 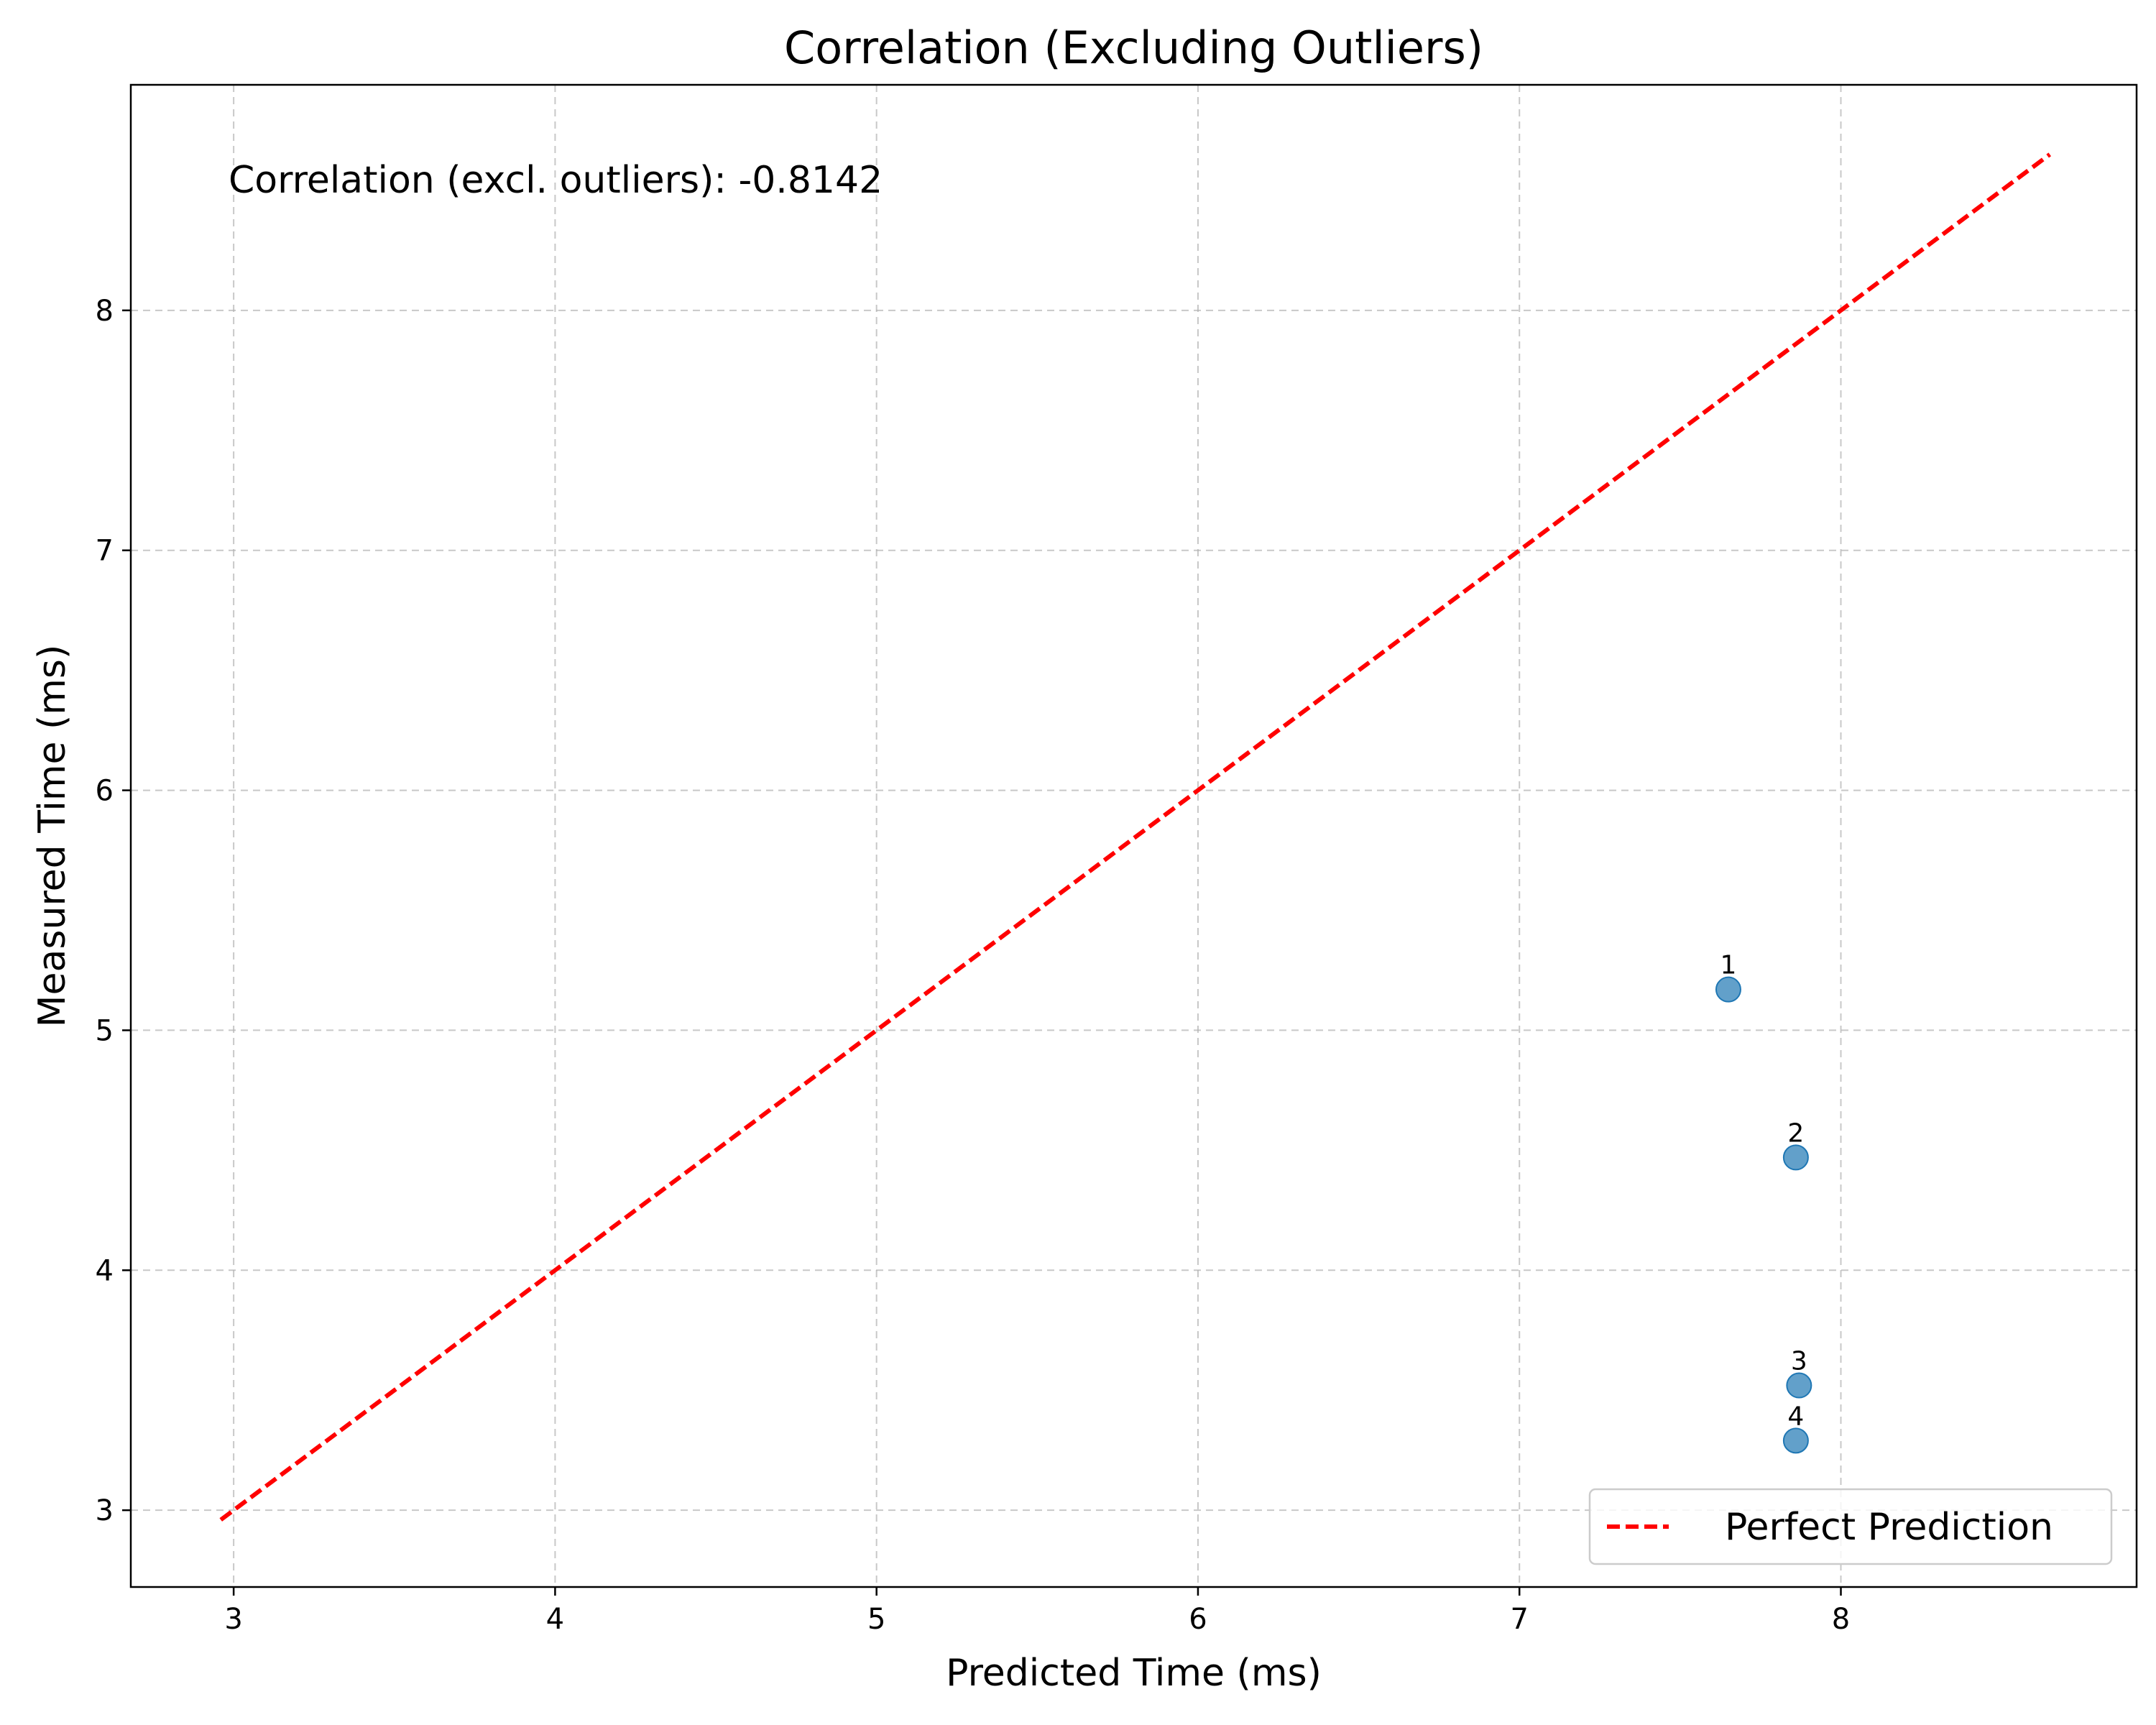 I want to click on x-tick-label: 6, so click(x=1198, y=1619).